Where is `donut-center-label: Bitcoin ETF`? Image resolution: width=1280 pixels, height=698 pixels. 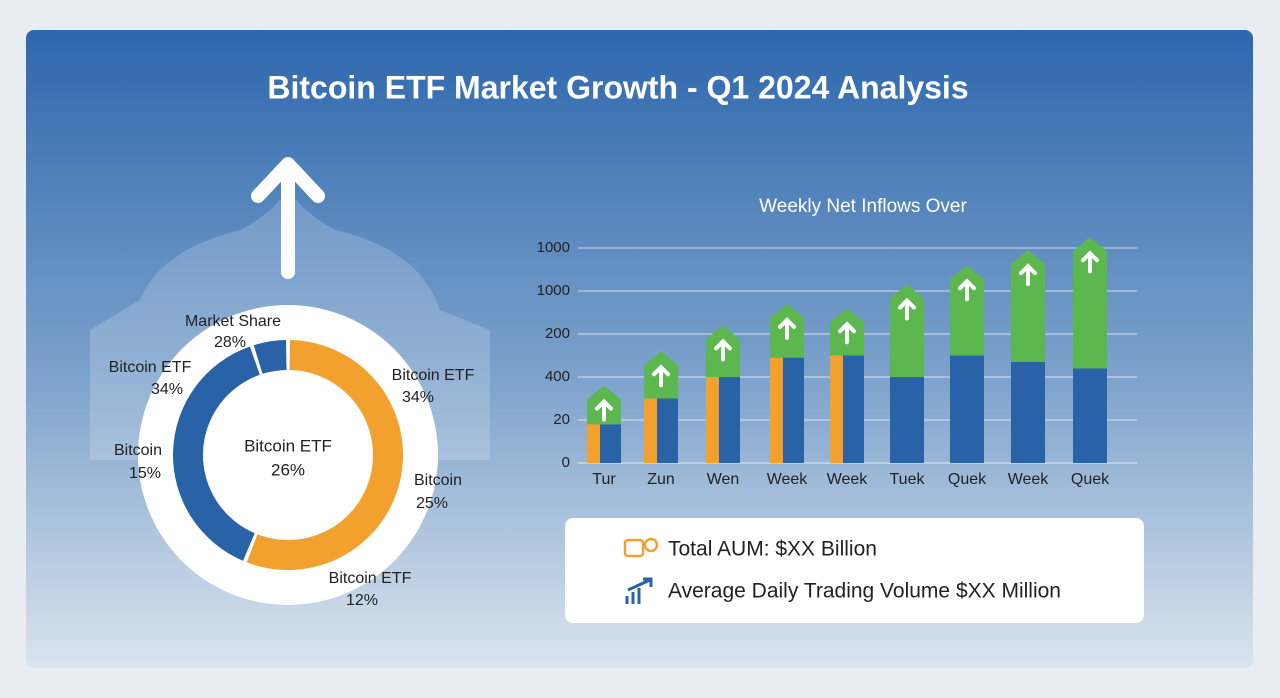
donut-center-label: Bitcoin ETF is located at coordinates (288, 445).